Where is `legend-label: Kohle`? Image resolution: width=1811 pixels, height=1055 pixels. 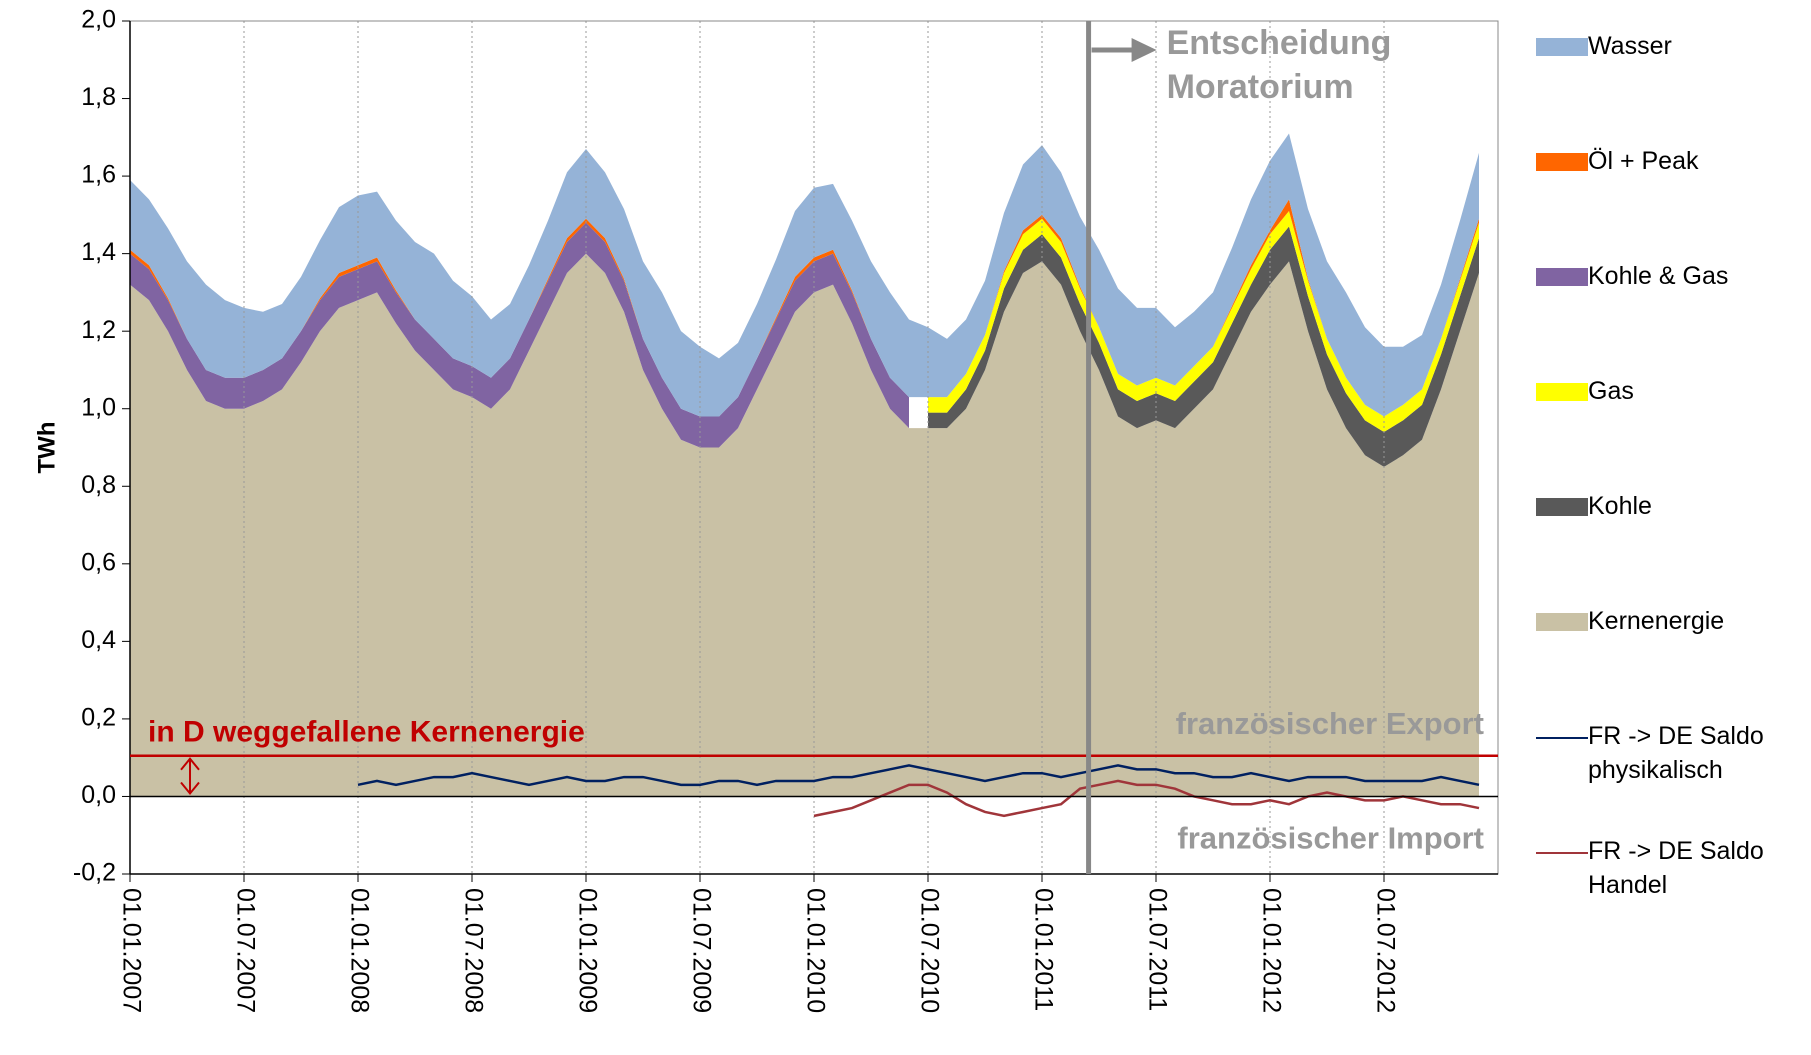 legend-label: Kohle is located at coordinates (1620, 506).